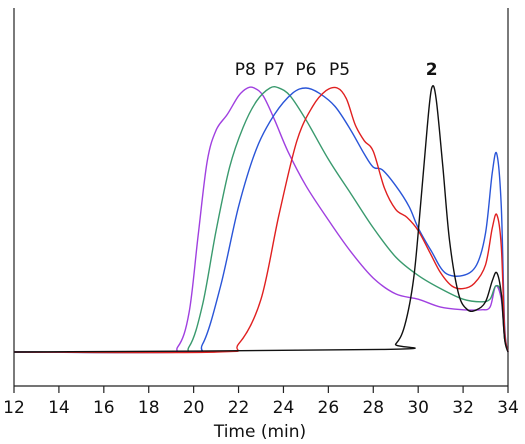 This screenshot has height=444, width=525. I want to click on series-label-p5: P5, so click(339, 70).